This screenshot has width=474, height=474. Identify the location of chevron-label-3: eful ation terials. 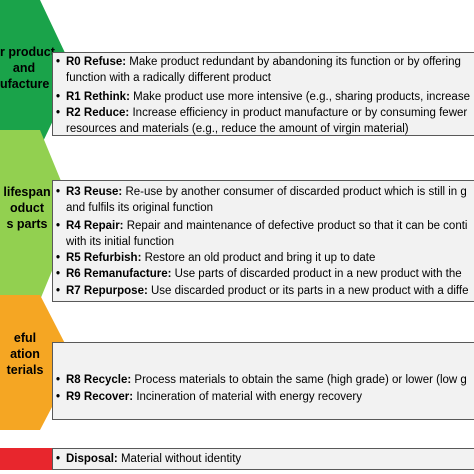
(25, 354).